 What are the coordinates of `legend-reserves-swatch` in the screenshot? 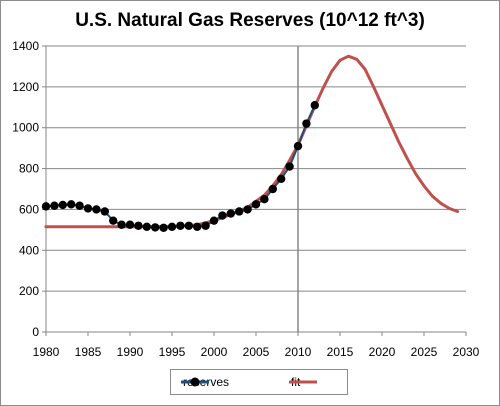 It's located at (195, 382).